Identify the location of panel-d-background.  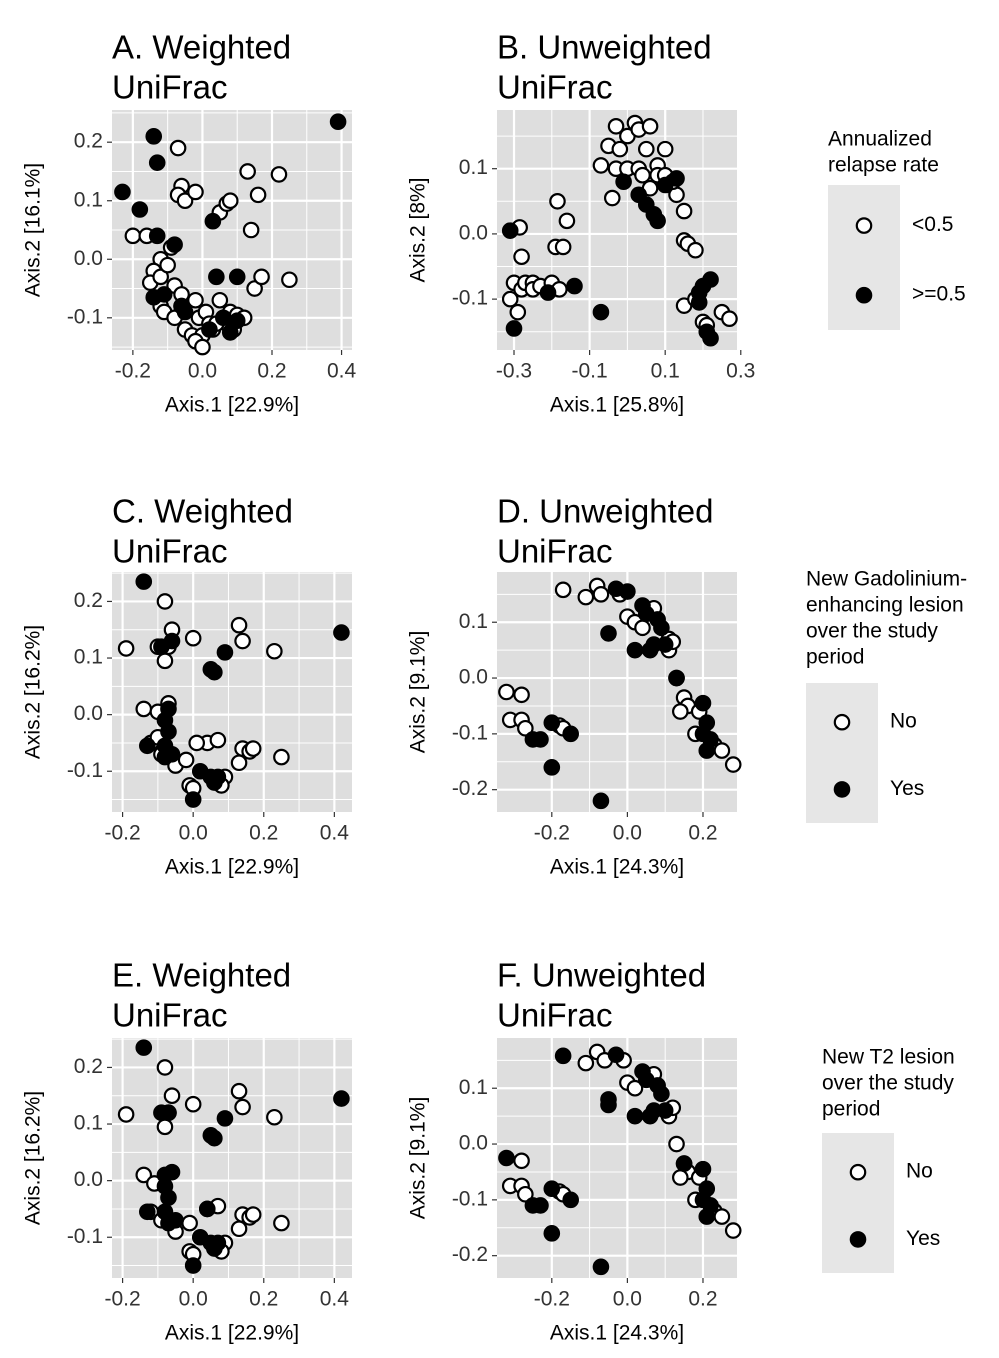
(617, 692).